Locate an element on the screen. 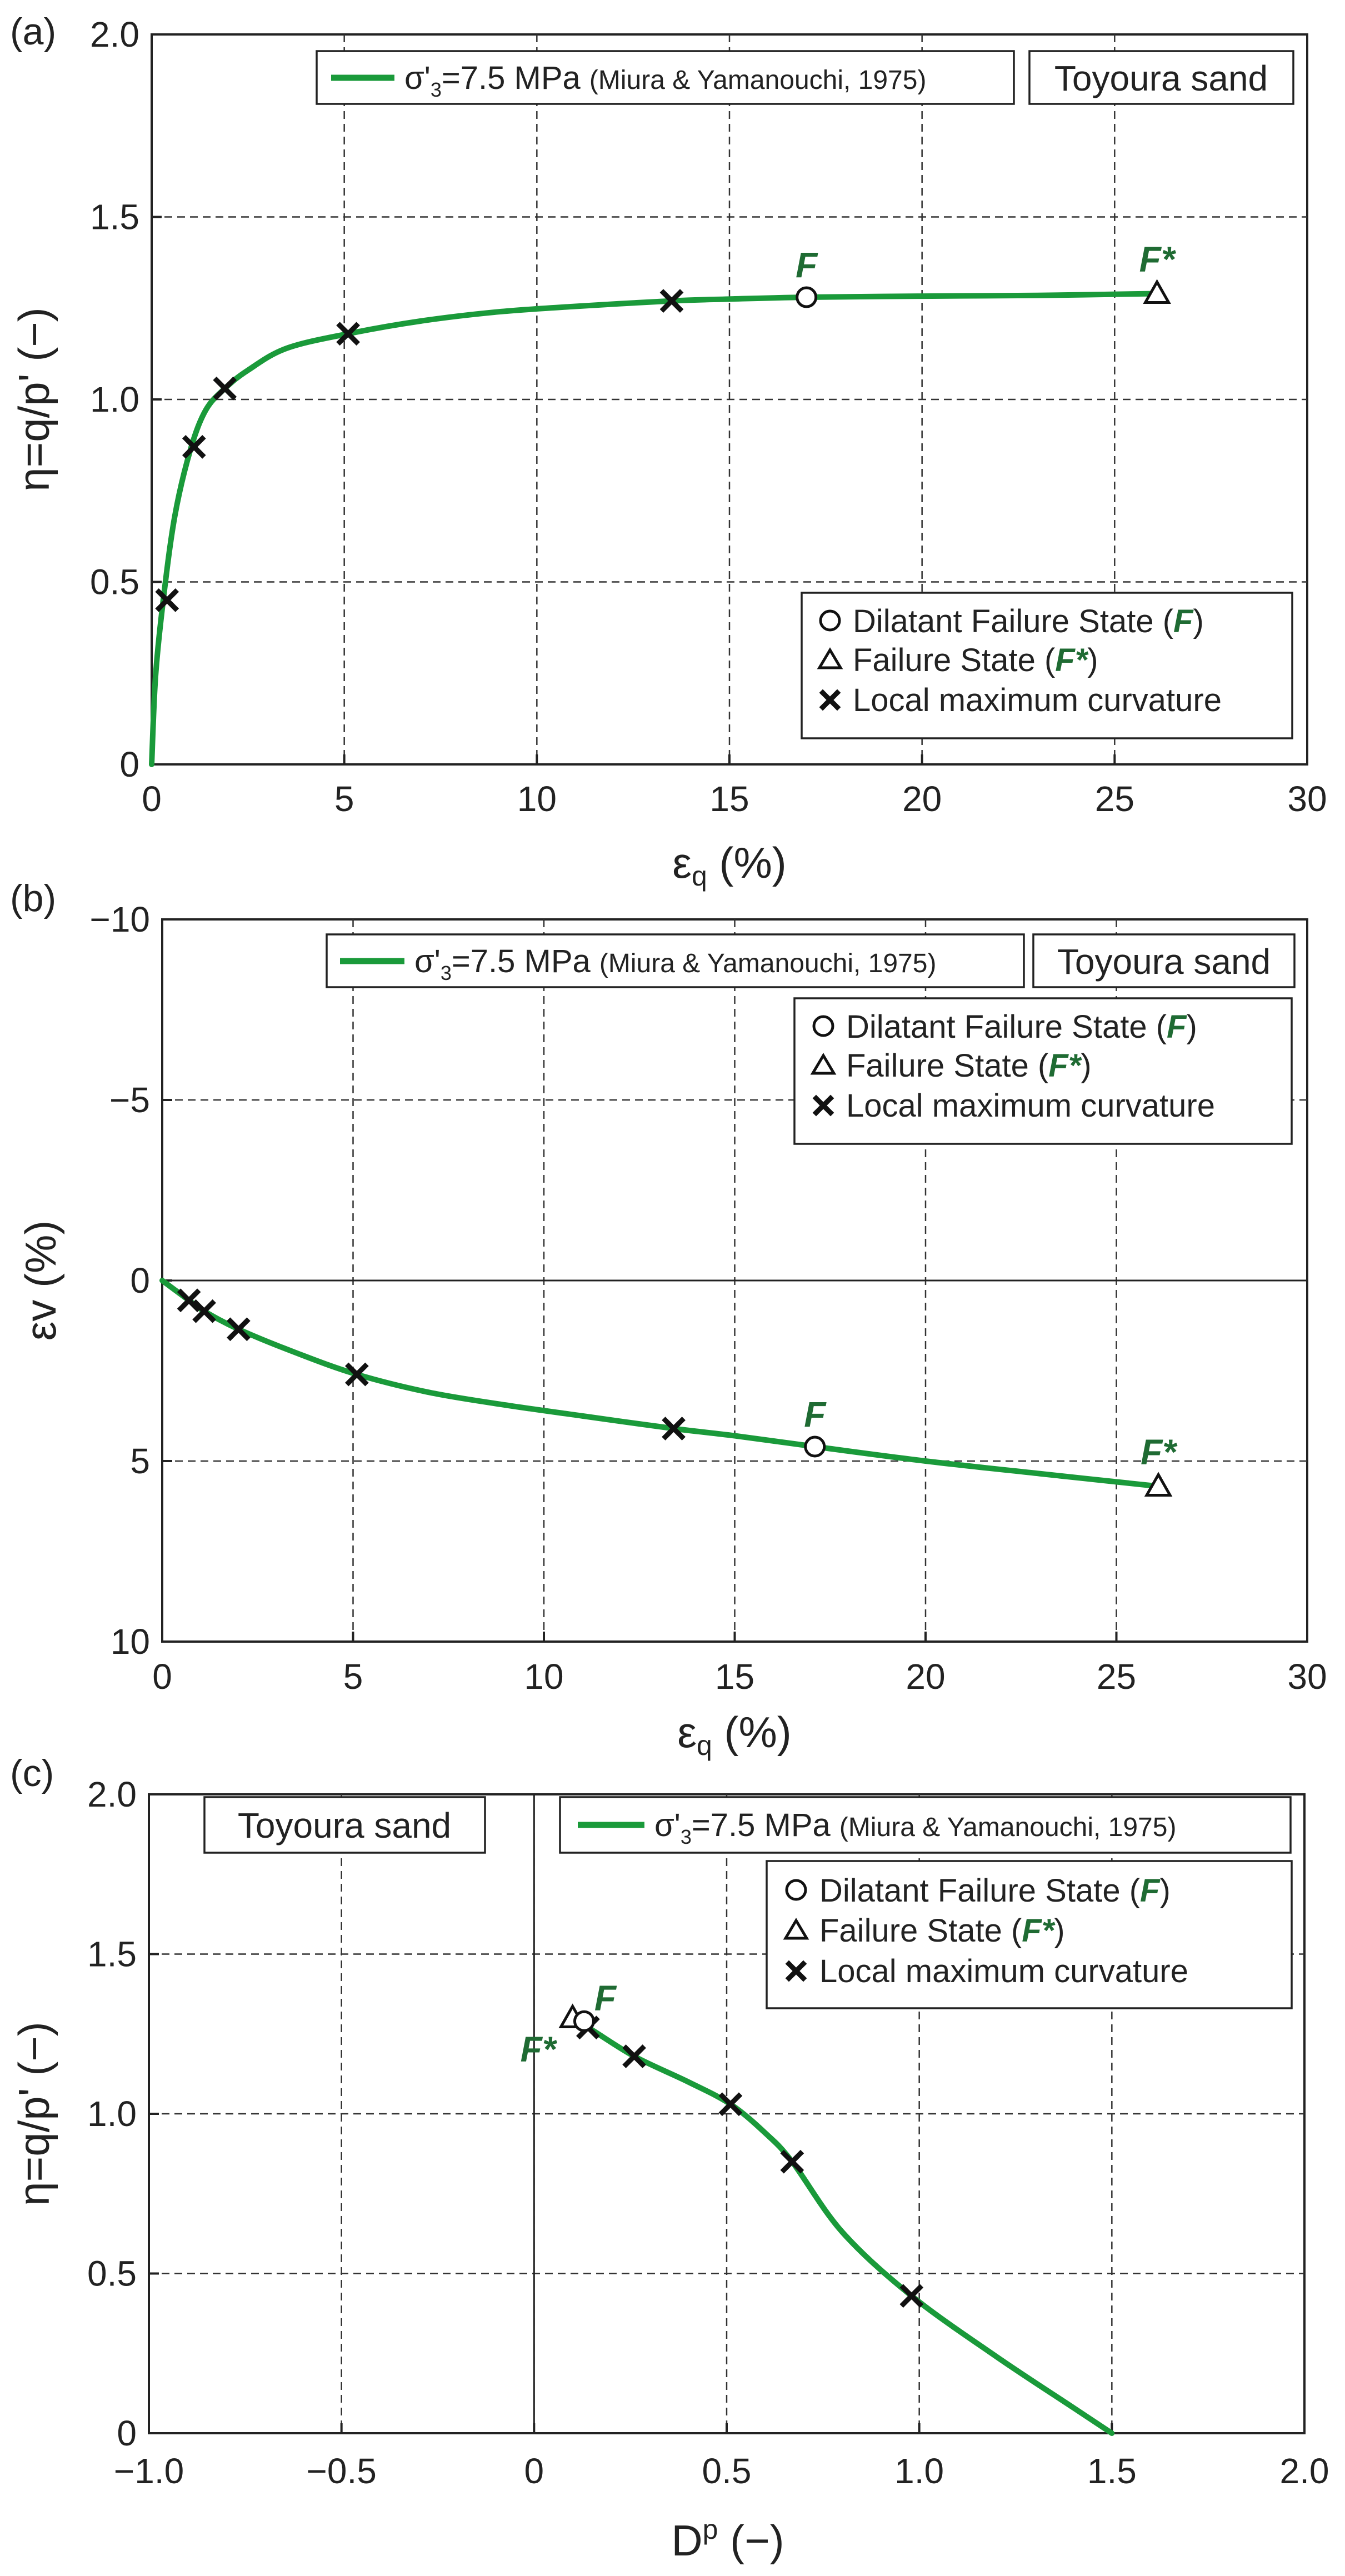  panel-b-material-box: Toyoura sand is located at coordinates (1164, 960).